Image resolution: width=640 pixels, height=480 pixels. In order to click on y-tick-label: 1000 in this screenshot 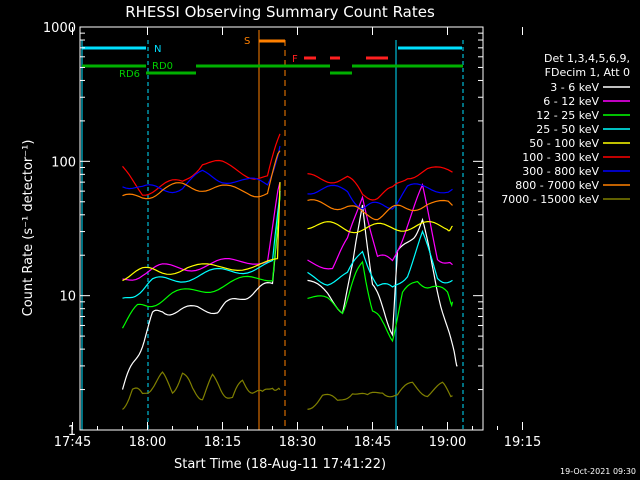, I will do `click(59, 28)`.